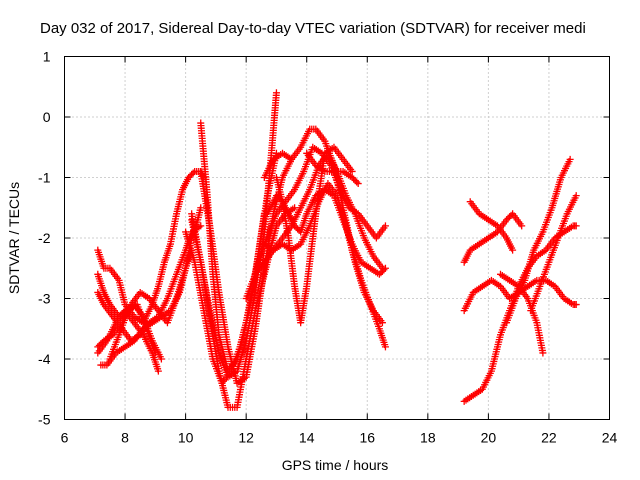 This screenshot has height=480, width=640. What do you see at coordinates (47, 117) in the screenshot?
I see `y-tick-label: 0` at bounding box center [47, 117].